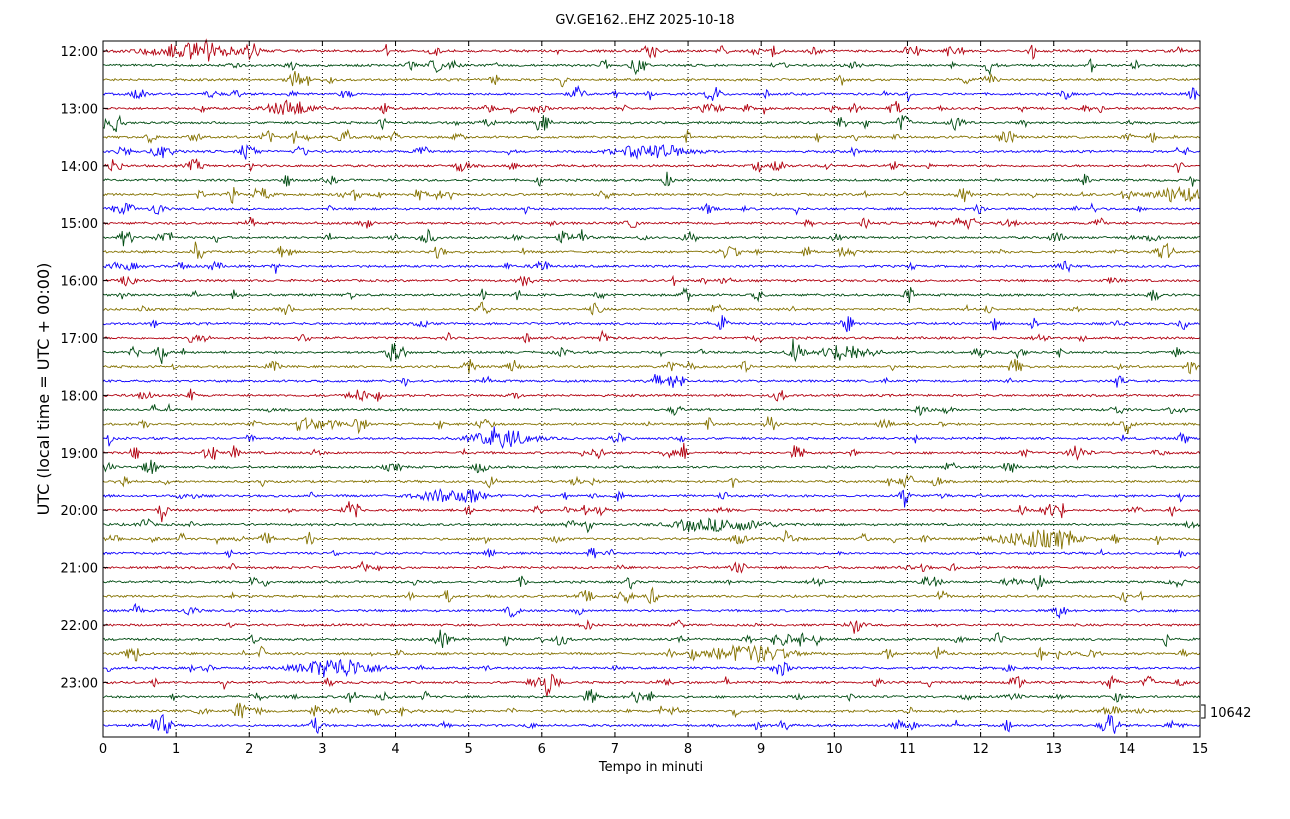 The height and width of the screenshot is (819, 1290). What do you see at coordinates (176, 749) in the screenshot?
I see `x-tick-label-1: 1` at bounding box center [176, 749].